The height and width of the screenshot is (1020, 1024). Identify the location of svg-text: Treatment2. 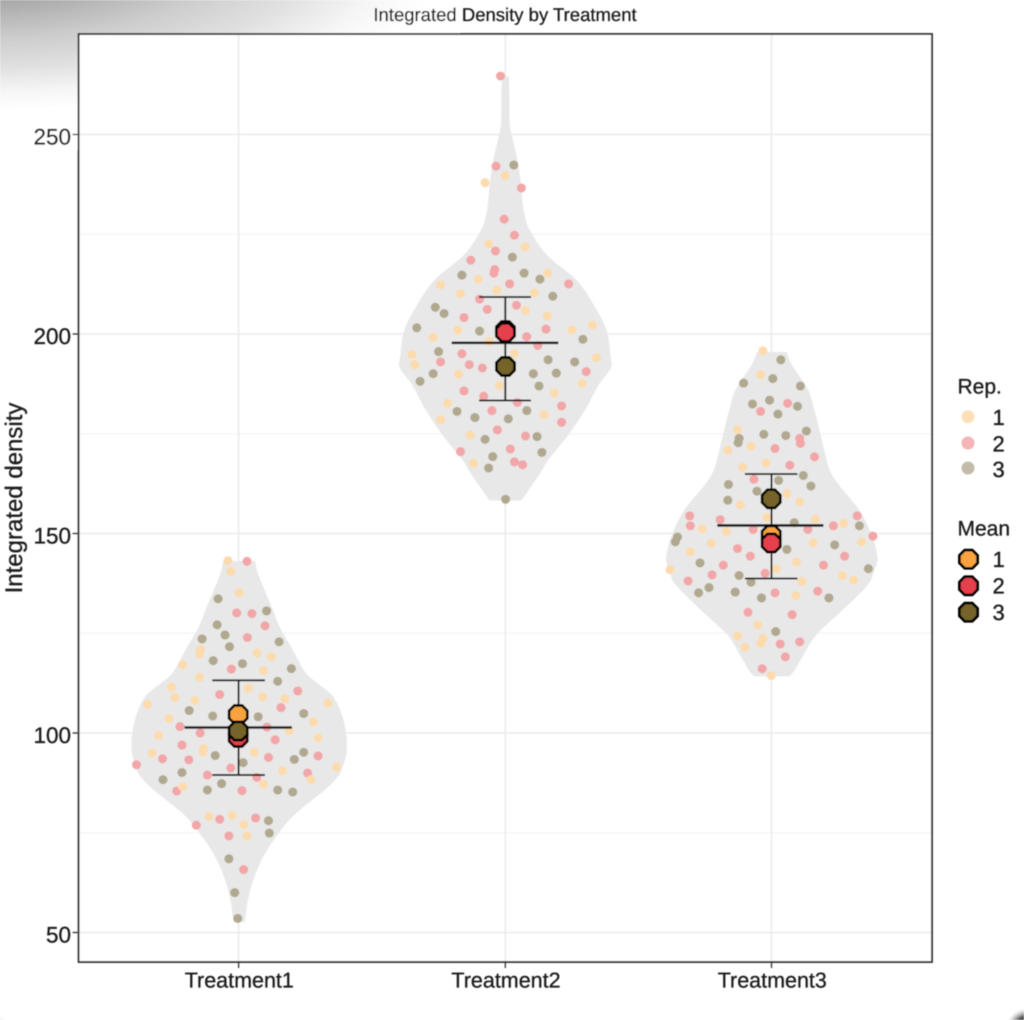
(505, 981).